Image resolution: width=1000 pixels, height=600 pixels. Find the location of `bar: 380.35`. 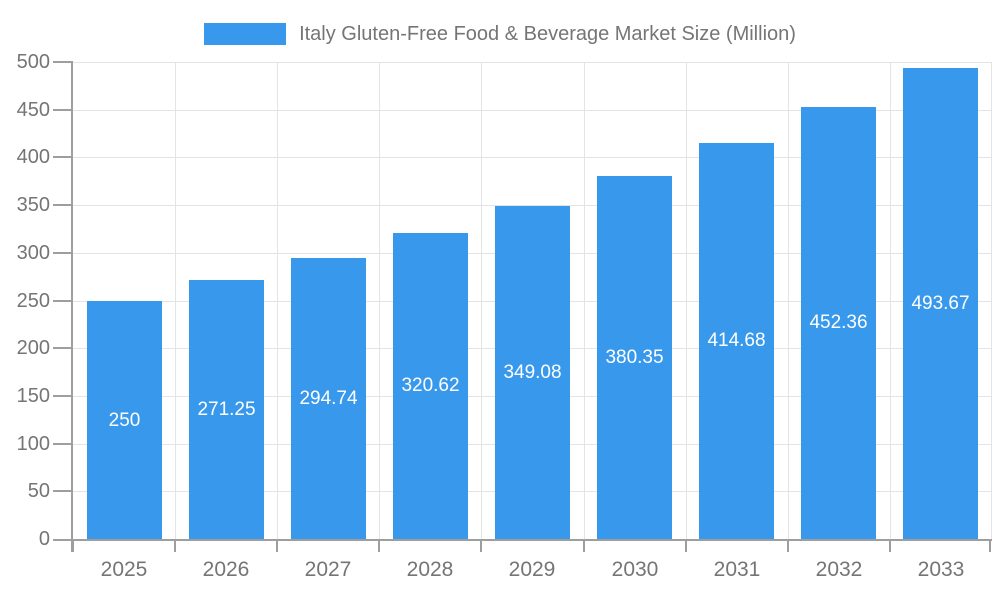

bar: 380.35 is located at coordinates (634, 357).